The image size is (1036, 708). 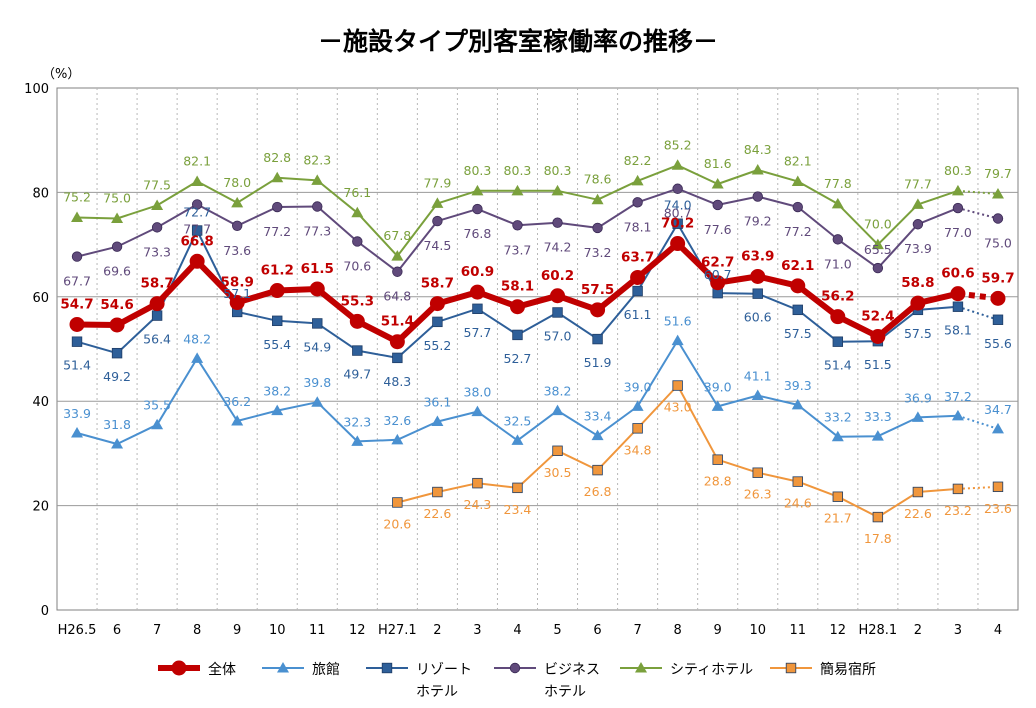 What do you see at coordinates (237, 293) in the screenshot?
I see `resort-data-label: 57.1` at bounding box center [237, 293].